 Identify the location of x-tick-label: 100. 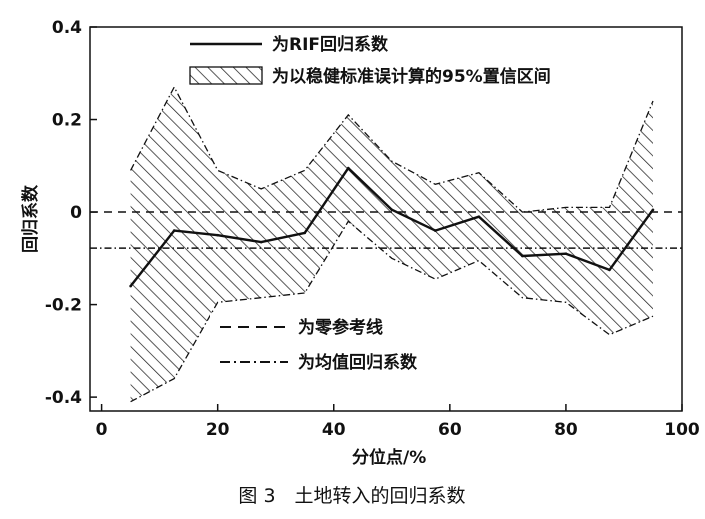
(682, 430).